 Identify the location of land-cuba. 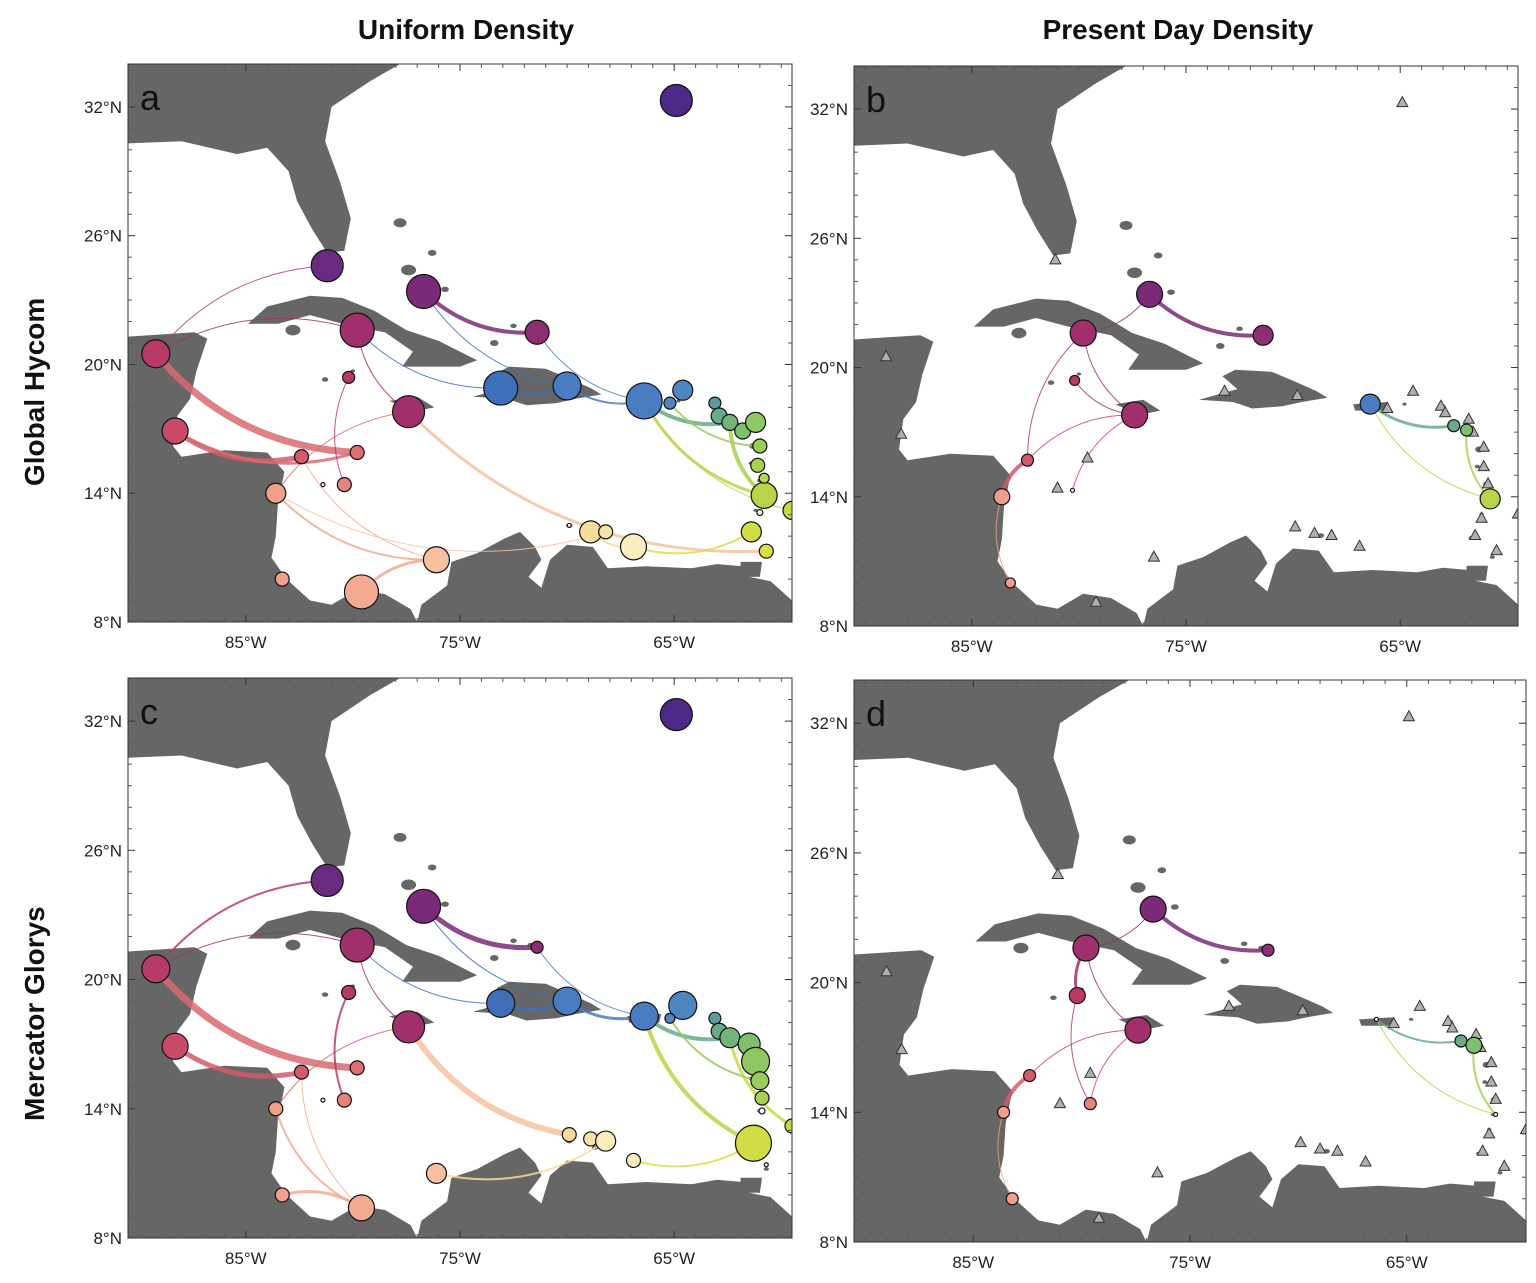
(1088, 334).